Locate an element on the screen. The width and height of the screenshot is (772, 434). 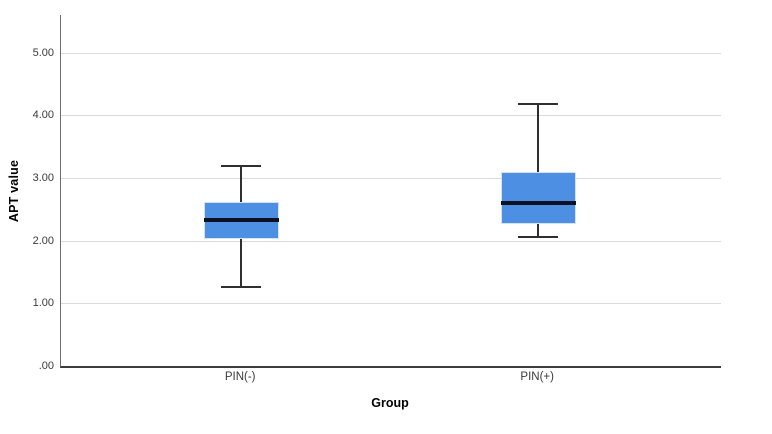
x-tick-label: PIN(+) is located at coordinates (537, 377).